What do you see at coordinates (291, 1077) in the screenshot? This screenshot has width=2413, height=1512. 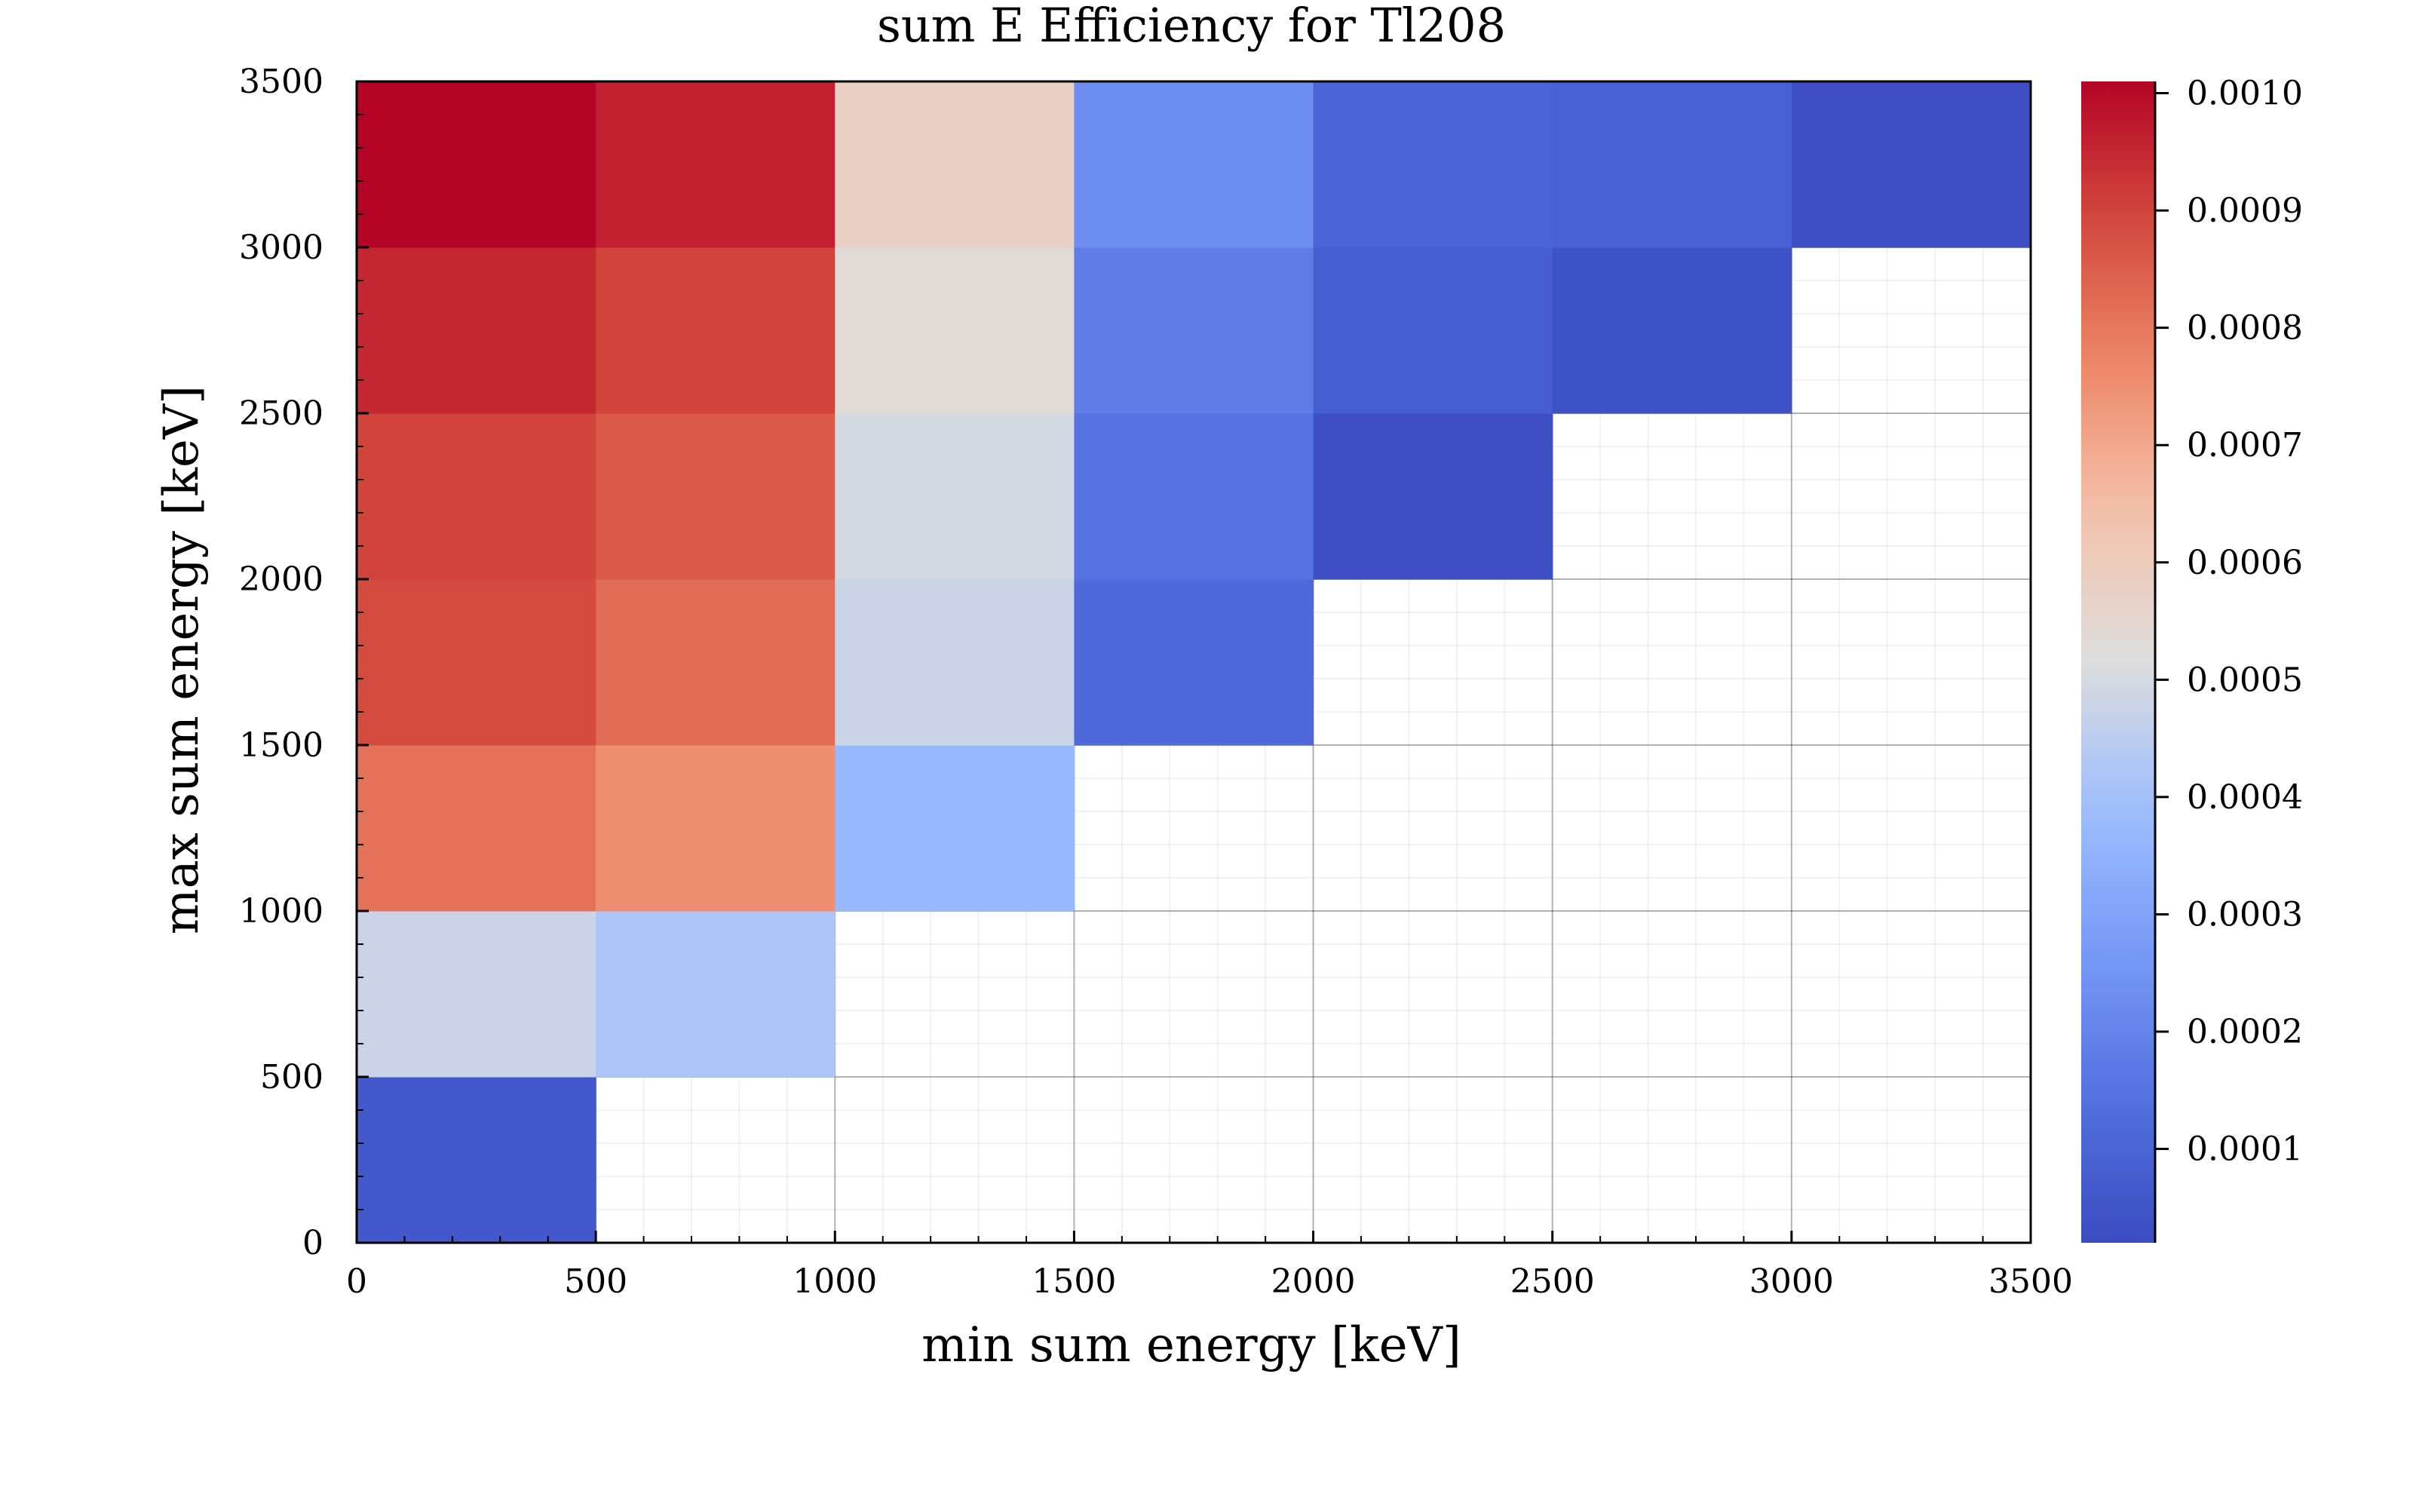 I see `y-tick-label: 500` at bounding box center [291, 1077].